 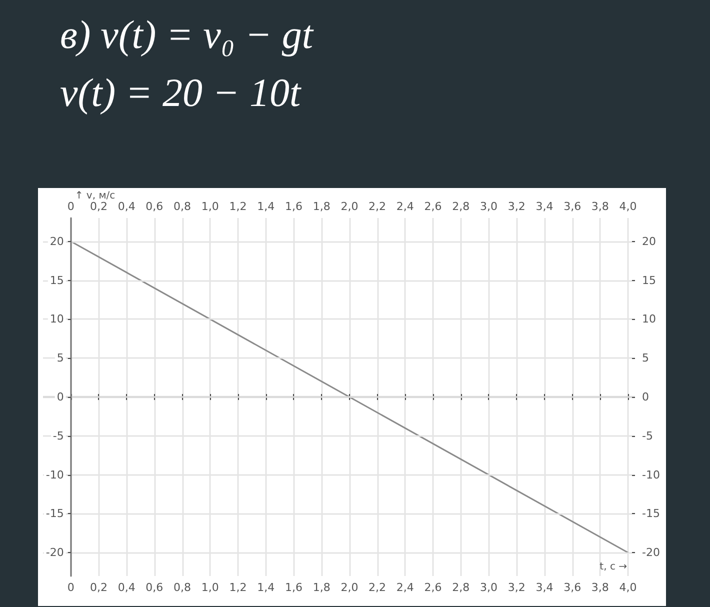 What do you see at coordinates (377, 587) in the screenshot?
I see `x-tick-label: 2,2` at bounding box center [377, 587].